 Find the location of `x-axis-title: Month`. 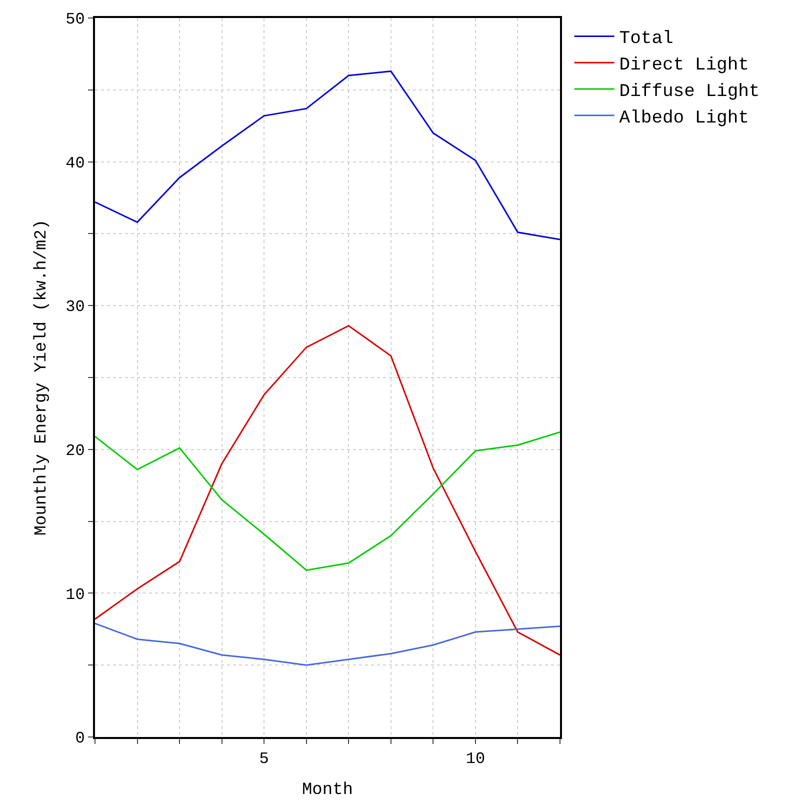

x-axis-title: Month is located at coordinates (328, 790).